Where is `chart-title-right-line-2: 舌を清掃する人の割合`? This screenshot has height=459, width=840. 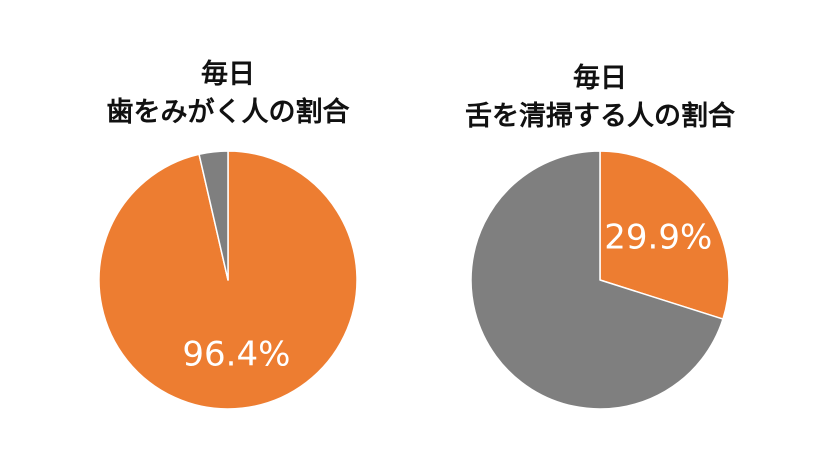 chart-title-right-line-2: 舌を清掃する人の割合 is located at coordinates (600, 116).